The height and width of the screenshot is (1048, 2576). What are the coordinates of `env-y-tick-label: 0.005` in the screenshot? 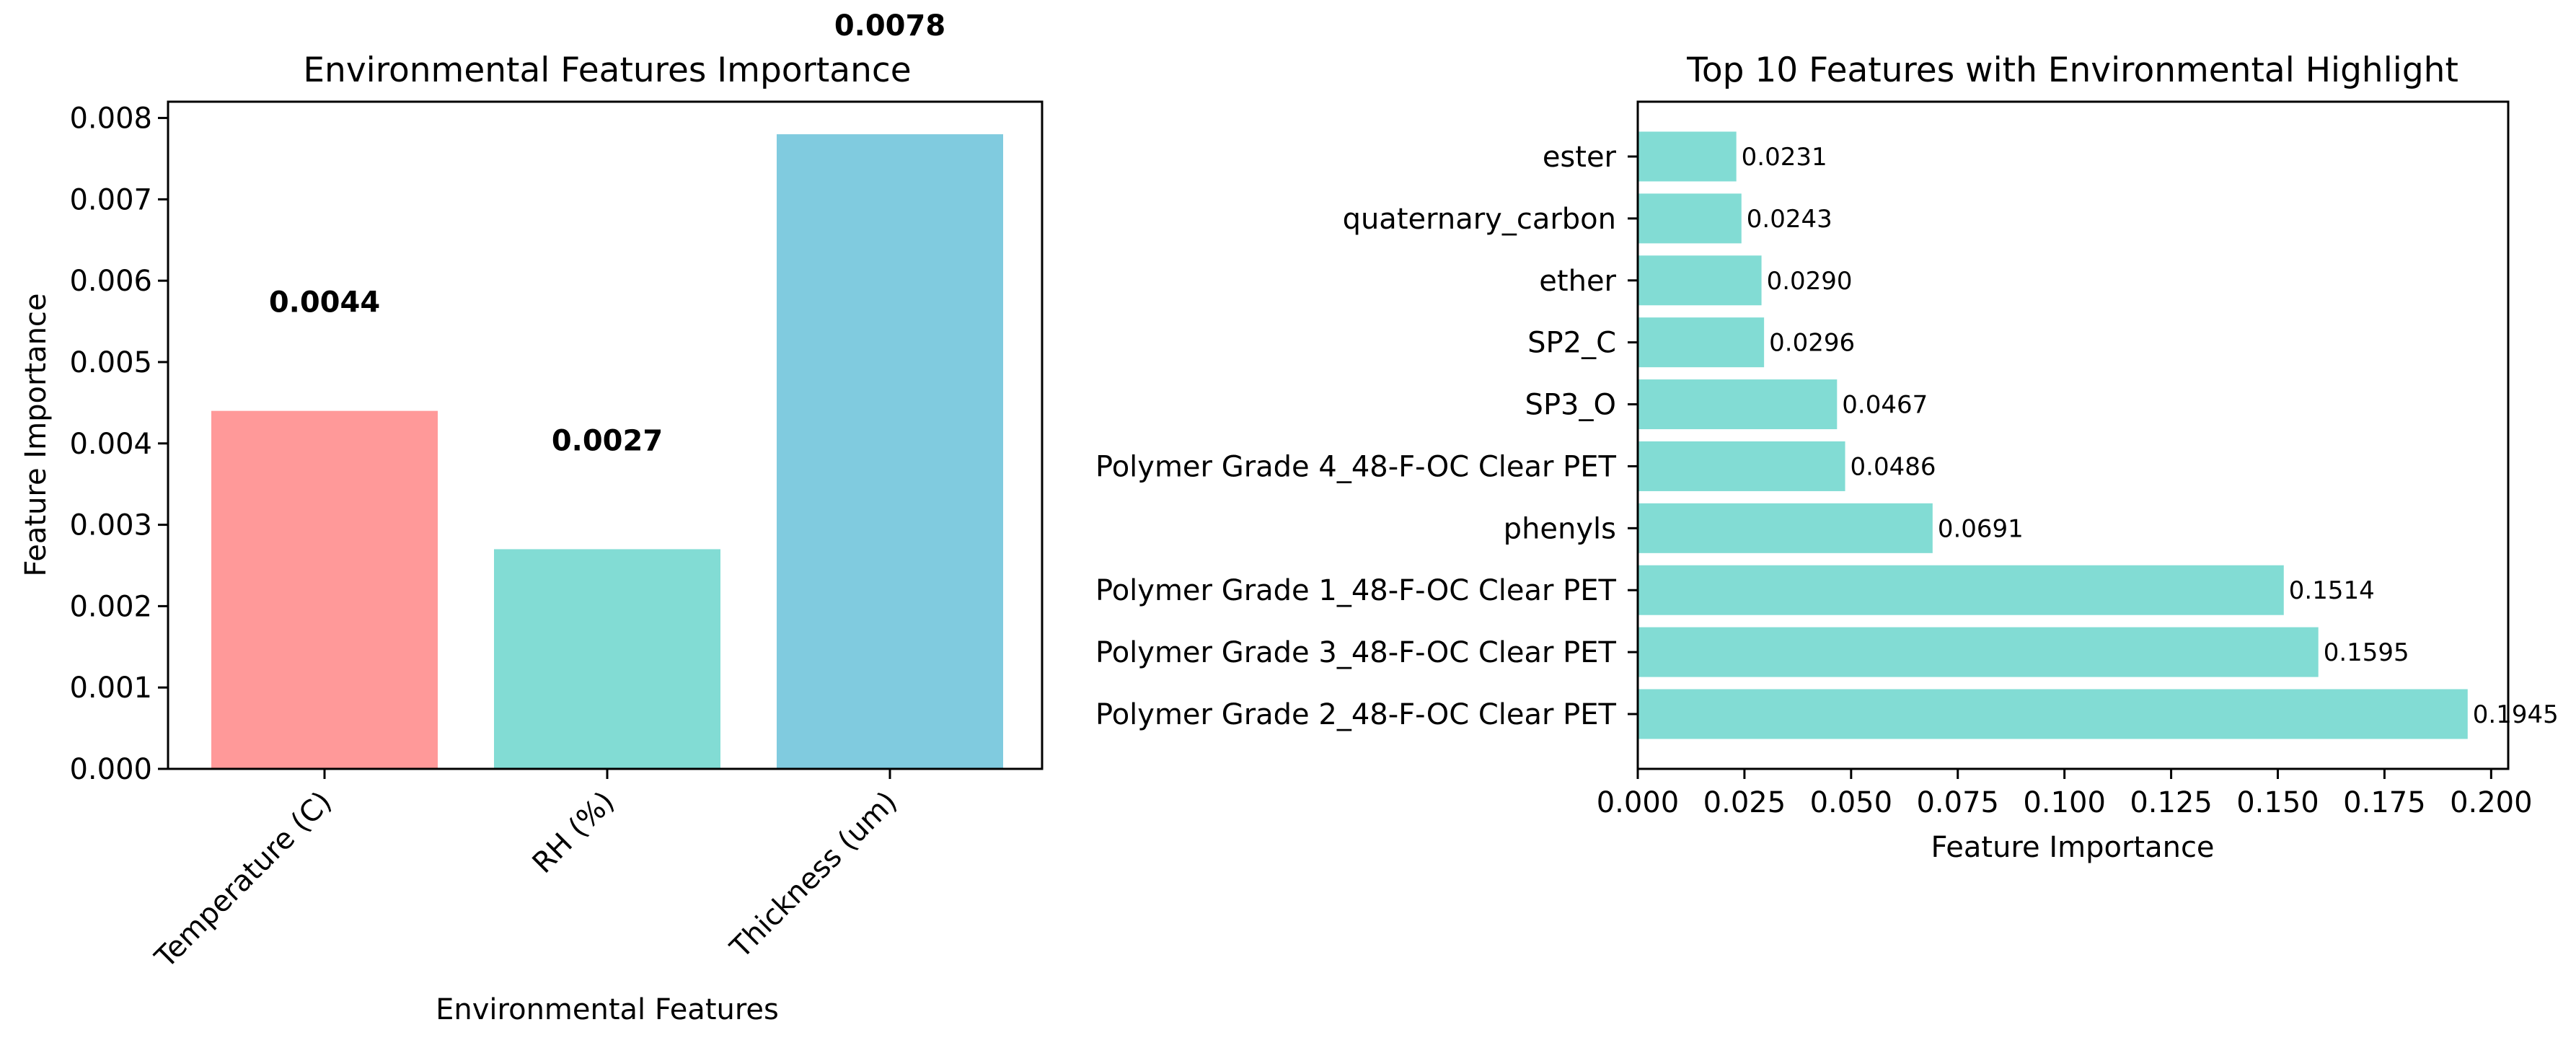 It's located at (110, 362).